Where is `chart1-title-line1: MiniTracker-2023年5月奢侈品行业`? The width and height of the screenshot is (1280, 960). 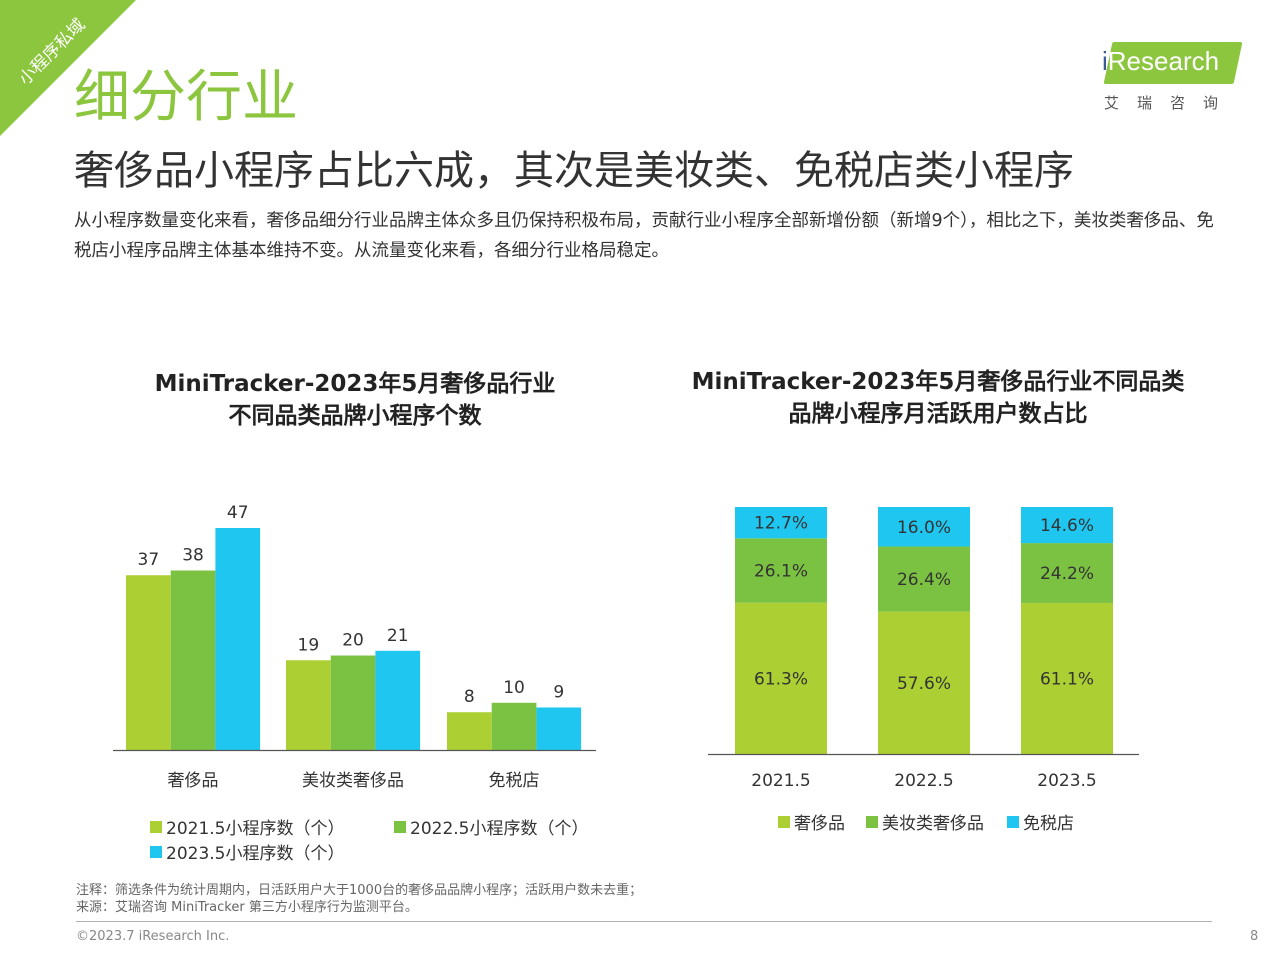 chart1-title-line1: MiniTracker-2023年5月奢侈品行业 is located at coordinates (355, 384).